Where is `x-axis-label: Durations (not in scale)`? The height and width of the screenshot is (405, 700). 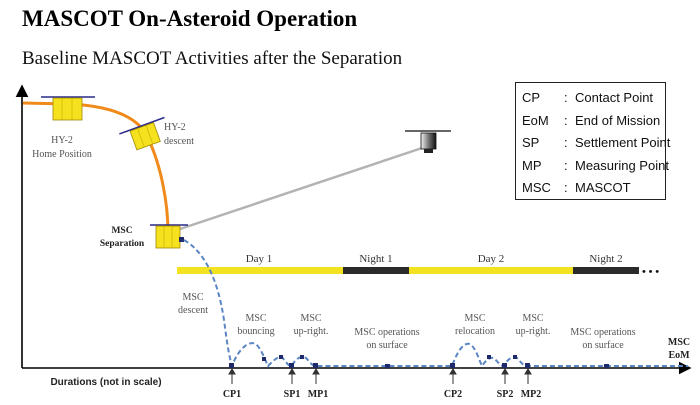 x-axis-label: Durations (not in scale) is located at coordinates (105, 382).